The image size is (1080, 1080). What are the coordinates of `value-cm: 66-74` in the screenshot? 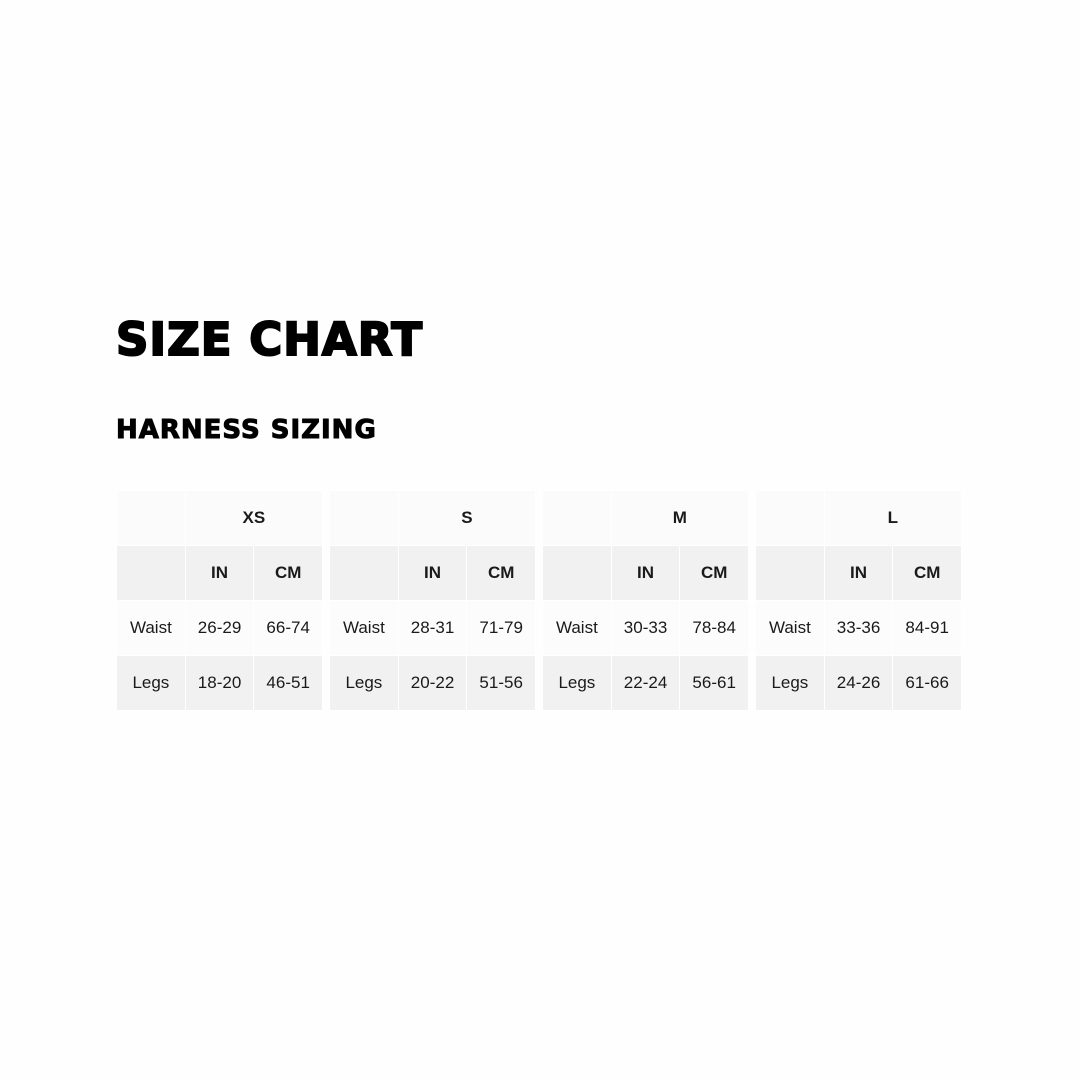 It's located at (288, 628).